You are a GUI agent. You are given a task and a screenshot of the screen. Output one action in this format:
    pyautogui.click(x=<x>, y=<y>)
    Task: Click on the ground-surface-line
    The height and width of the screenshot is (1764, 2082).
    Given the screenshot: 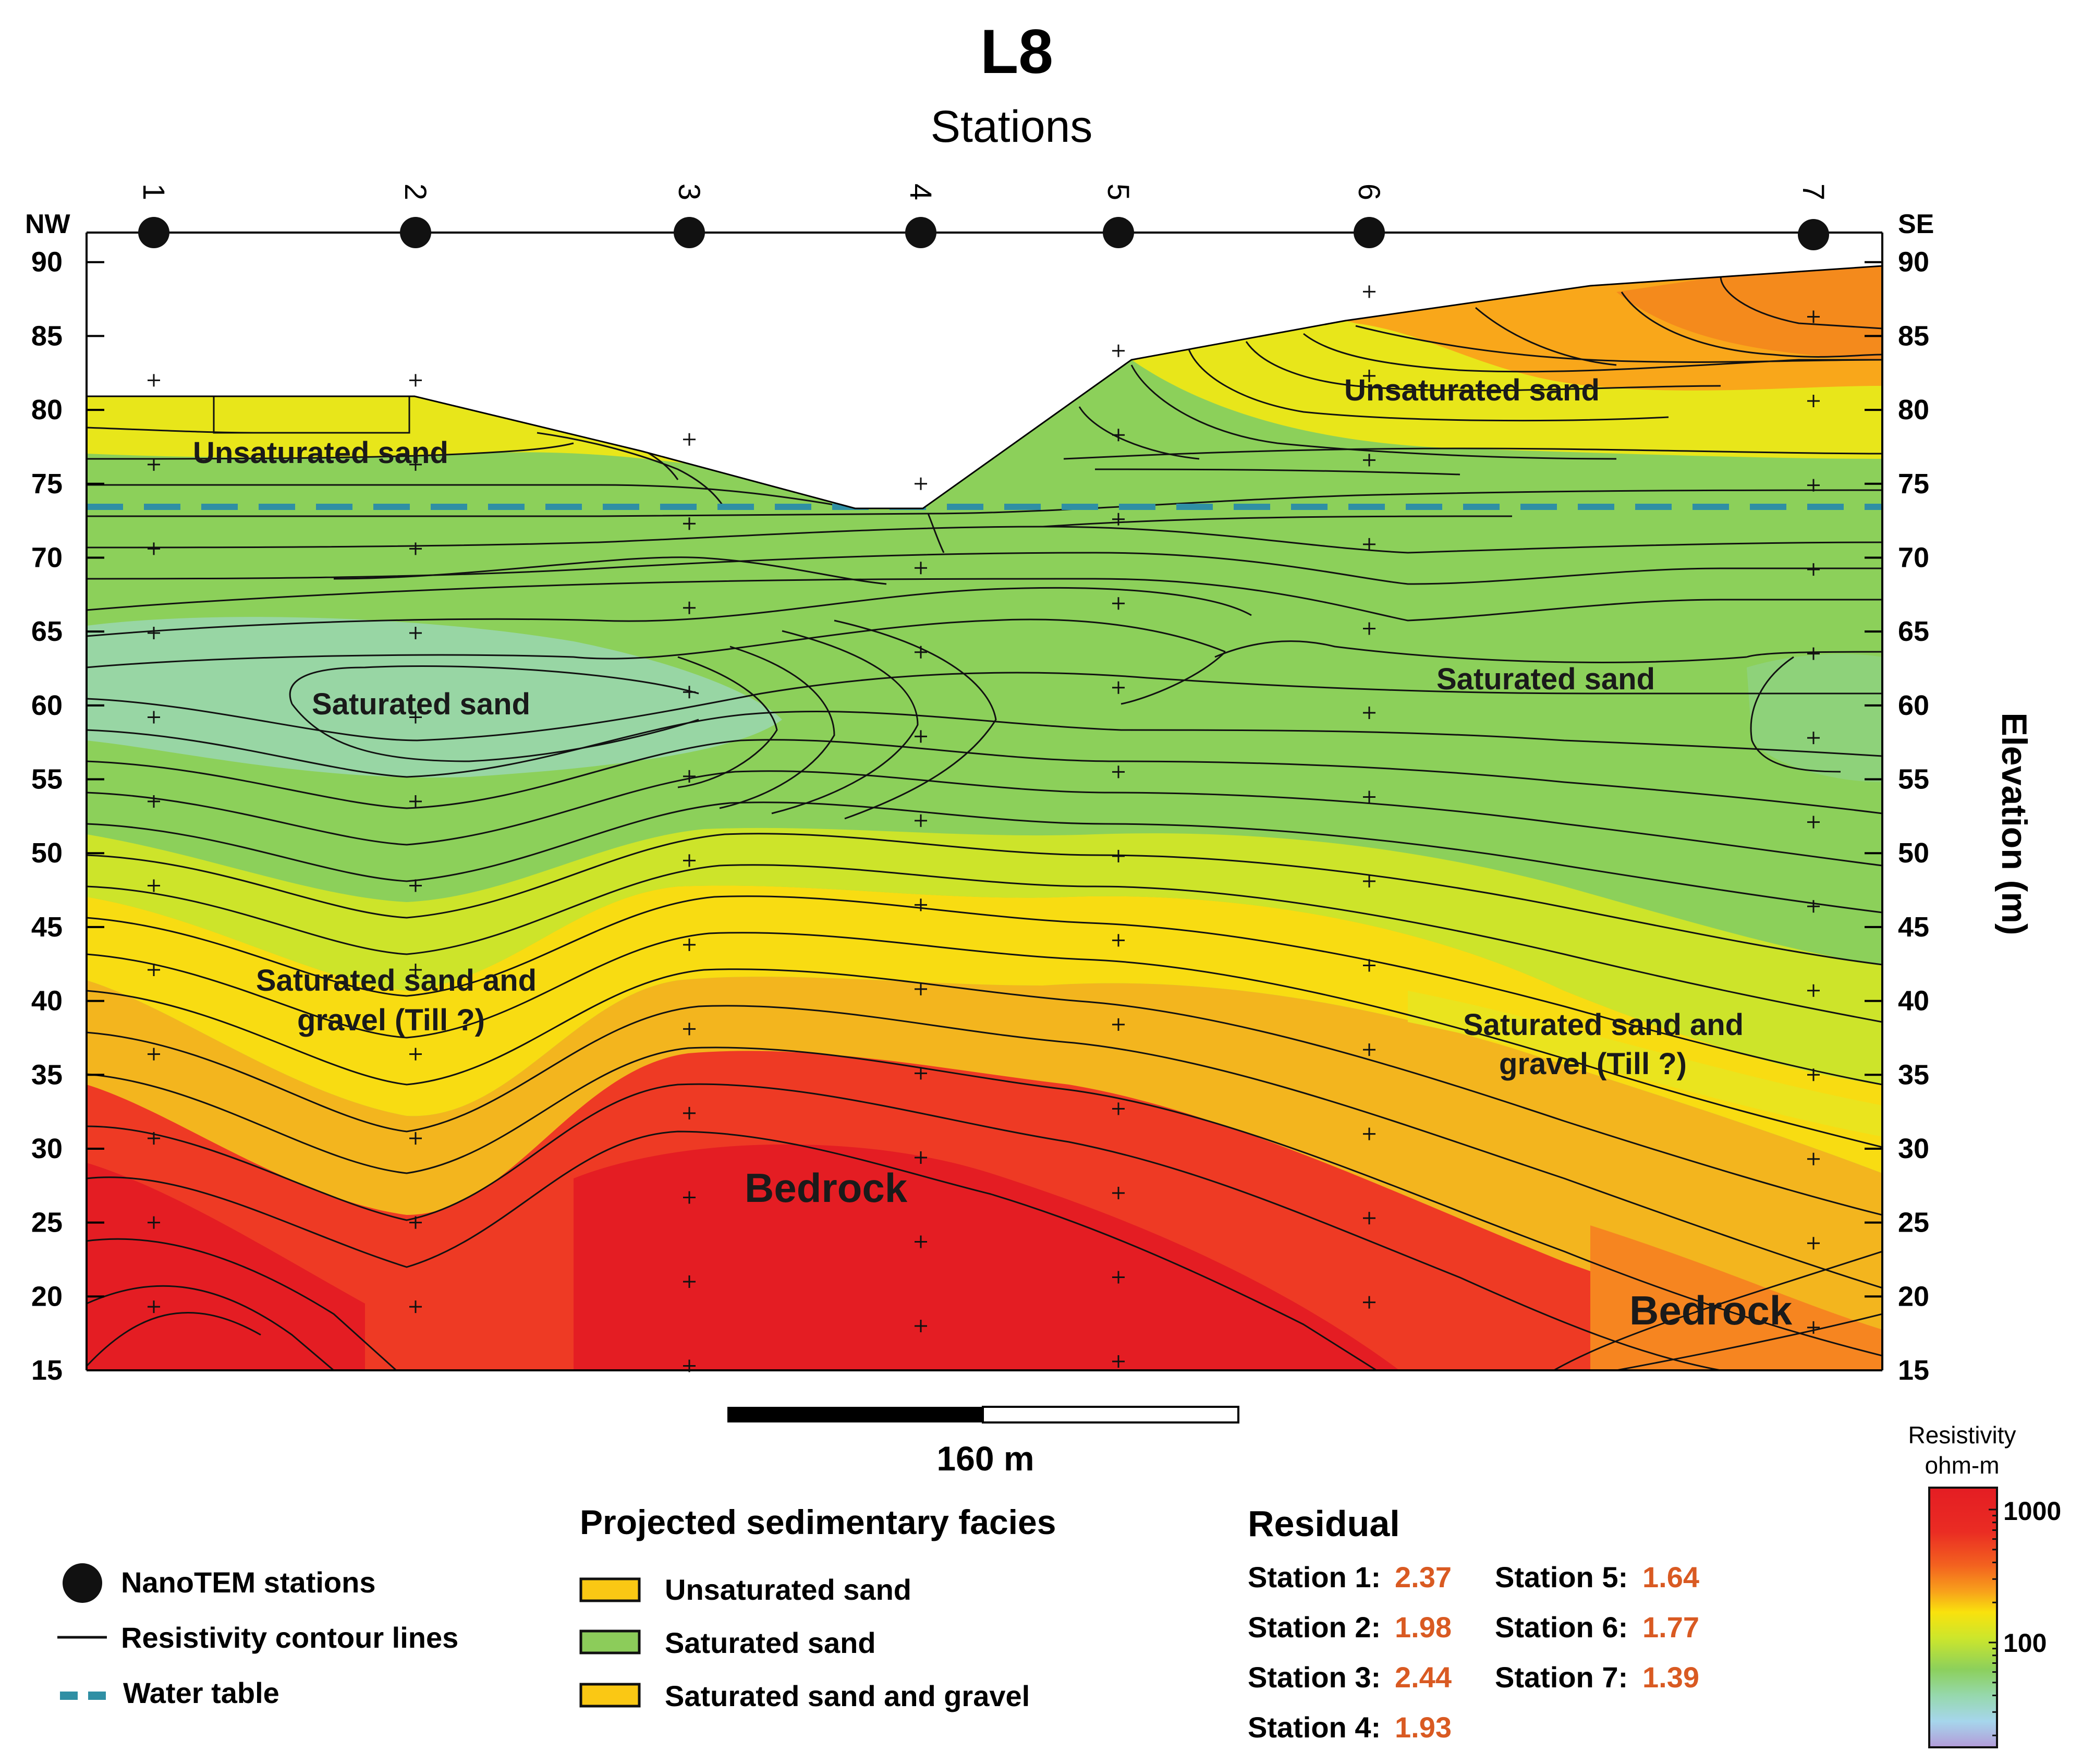 What is the action you would take?
    pyautogui.click(x=985, y=387)
    